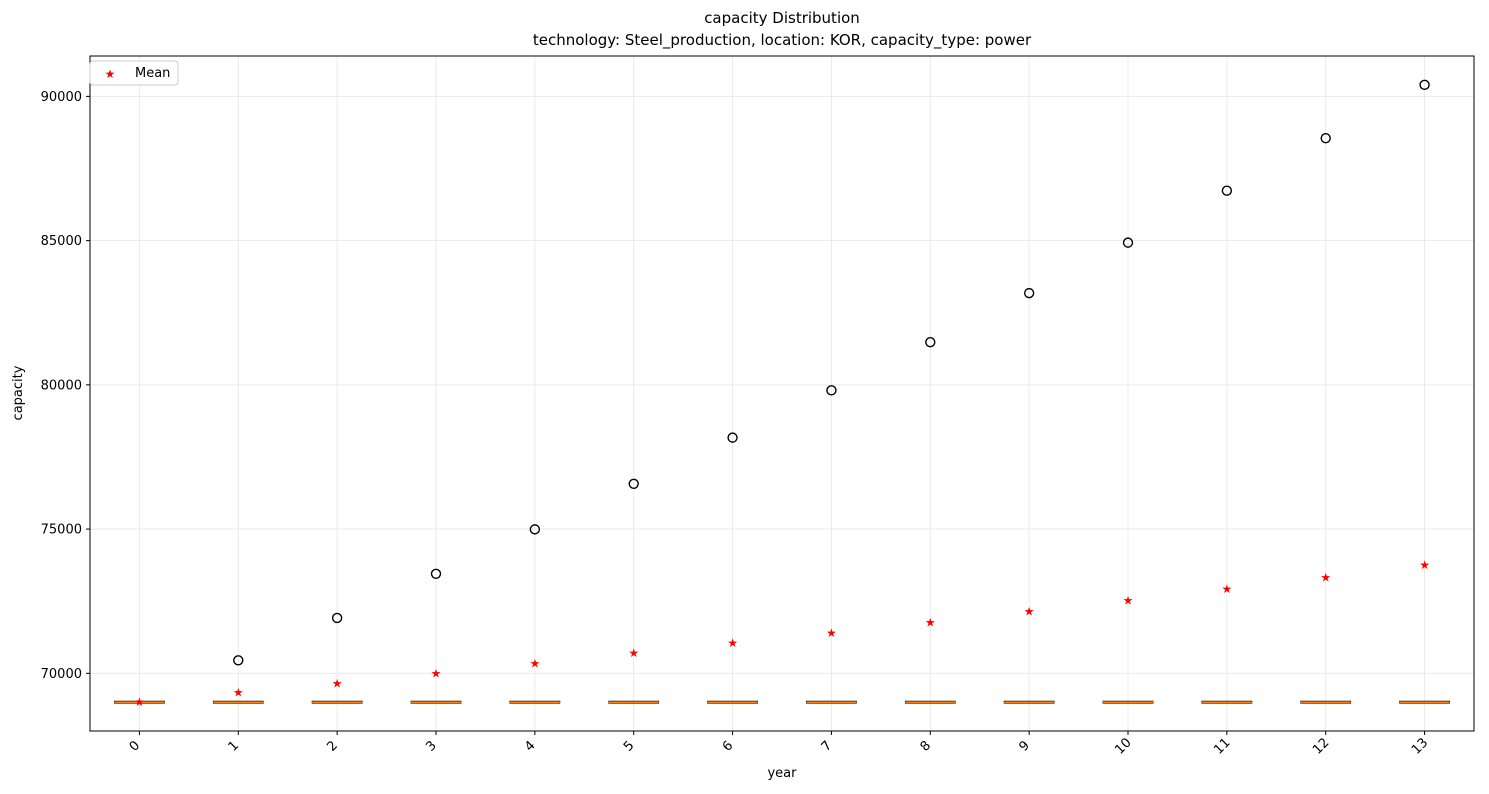 The height and width of the screenshot is (794, 1489). Describe the element at coordinates (1024, 746) in the screenshot. I see `x-tick-label: 9` at that location.